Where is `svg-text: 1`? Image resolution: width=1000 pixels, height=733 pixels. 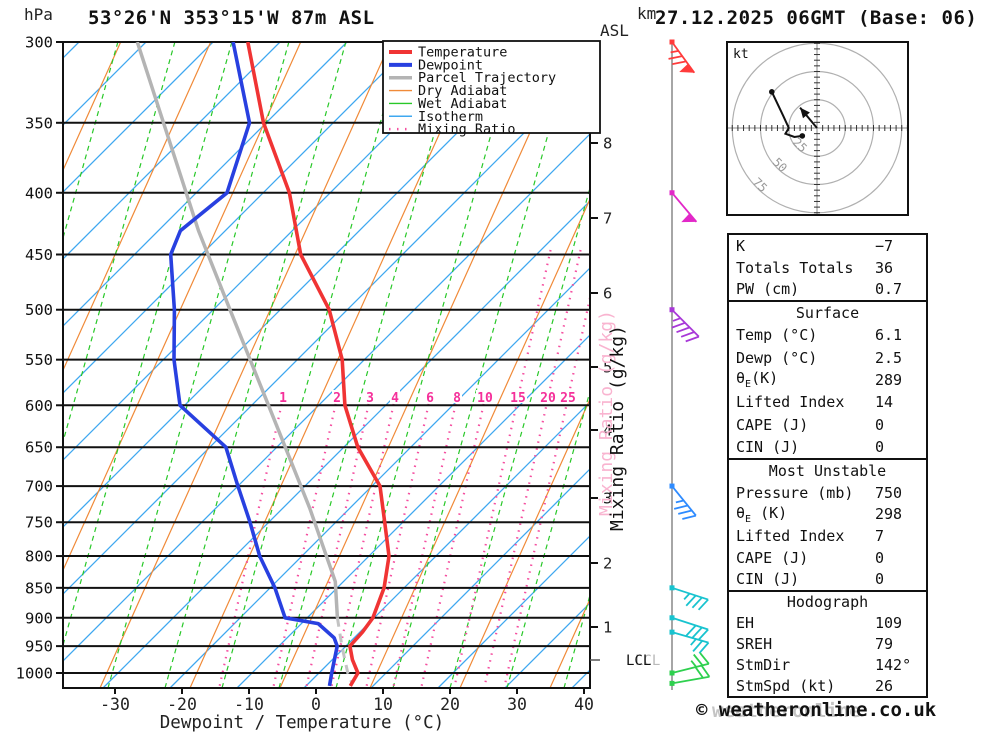
svg-text: 1 is located at coordinates (607, 628).